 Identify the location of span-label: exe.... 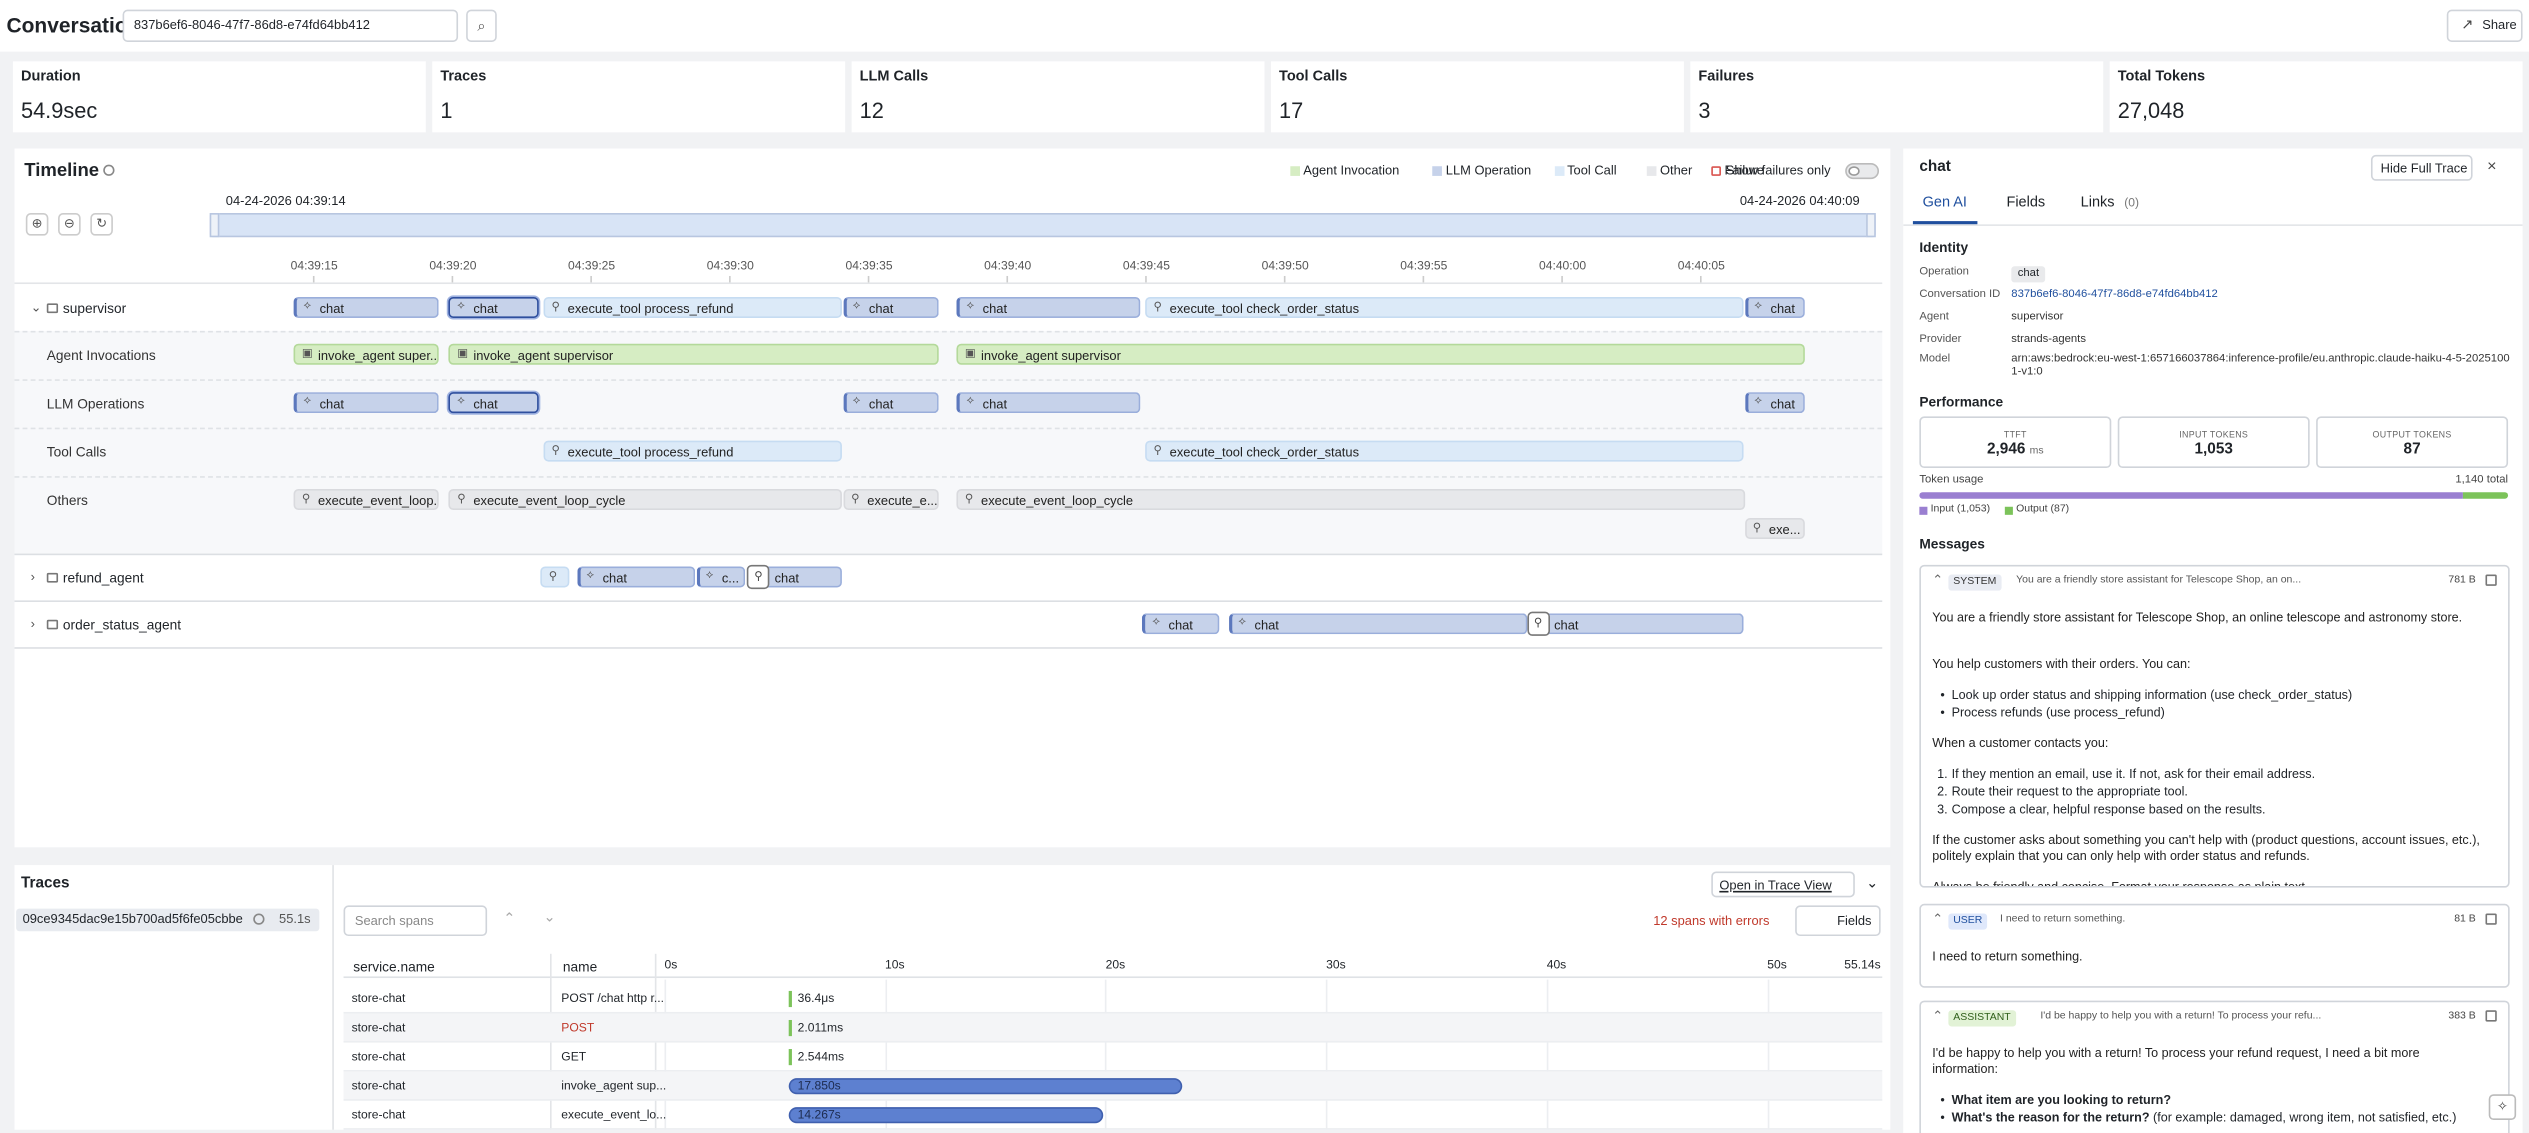
(1784, 529).